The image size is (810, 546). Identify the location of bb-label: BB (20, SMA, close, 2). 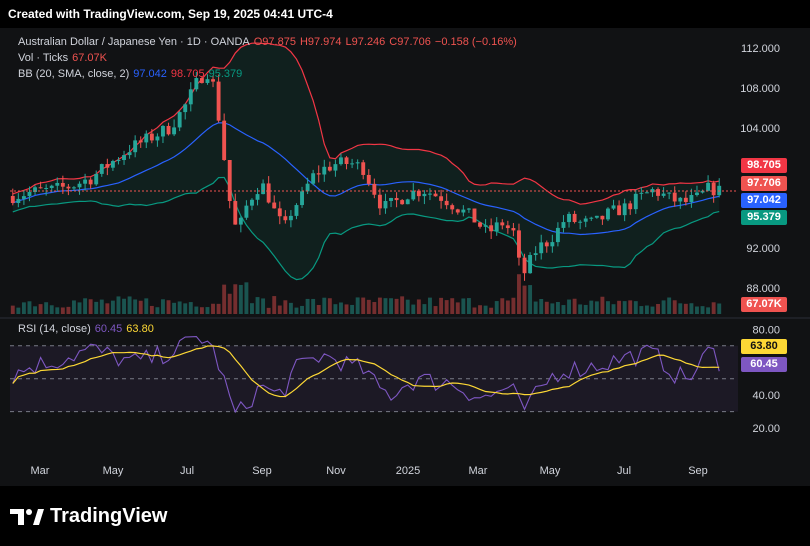
(74, 74).